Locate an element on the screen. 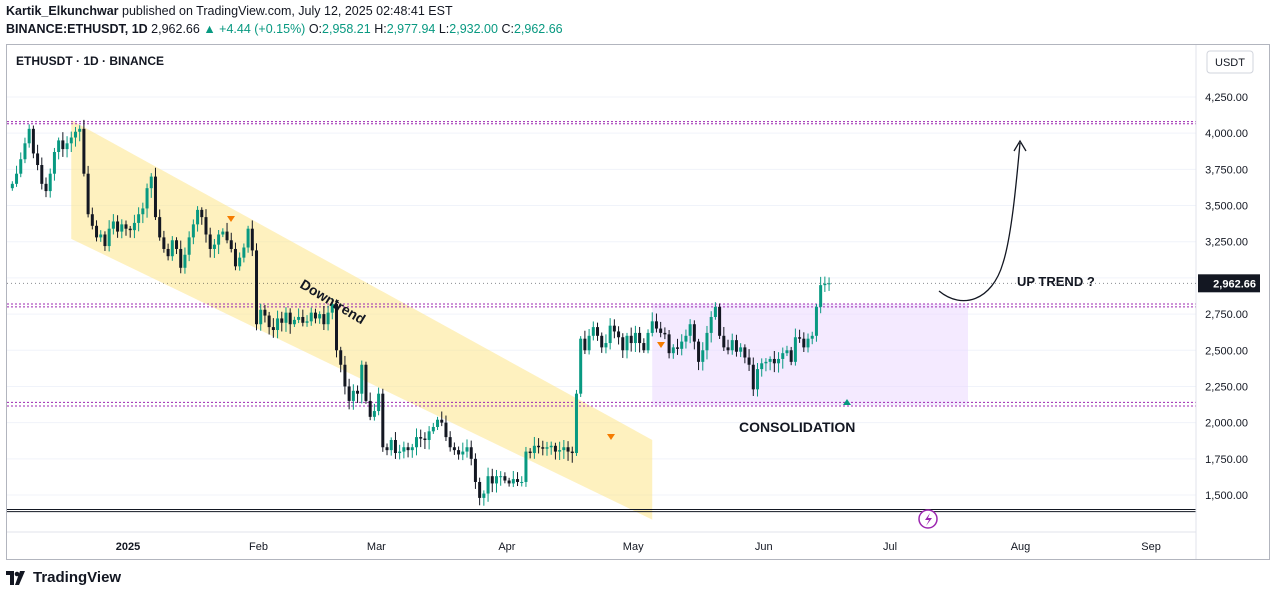  lightning-glyph is located at coordinates (928, 519).